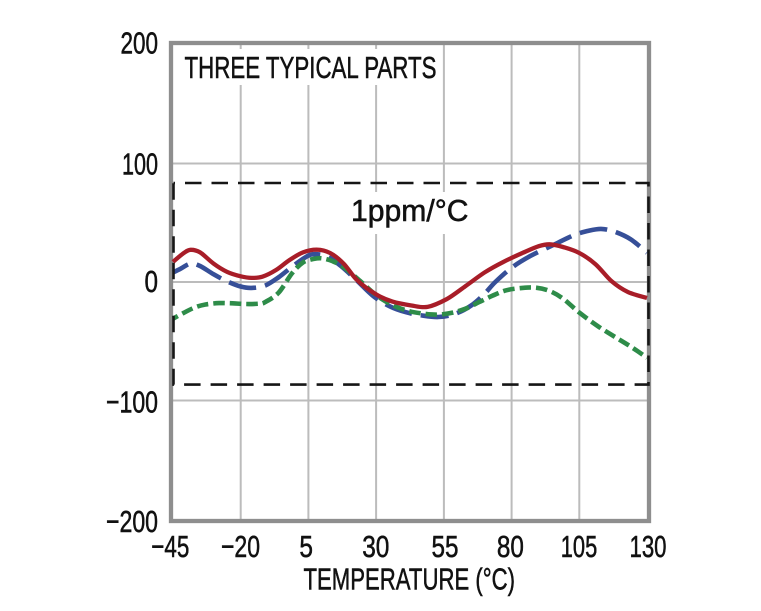 Image resolution: width=761 pixels, height=611 pixels. What do you see at coordinates (648, 546) in the screenshot?
I see `svg-text: 130` at bounding box center [648, 546].